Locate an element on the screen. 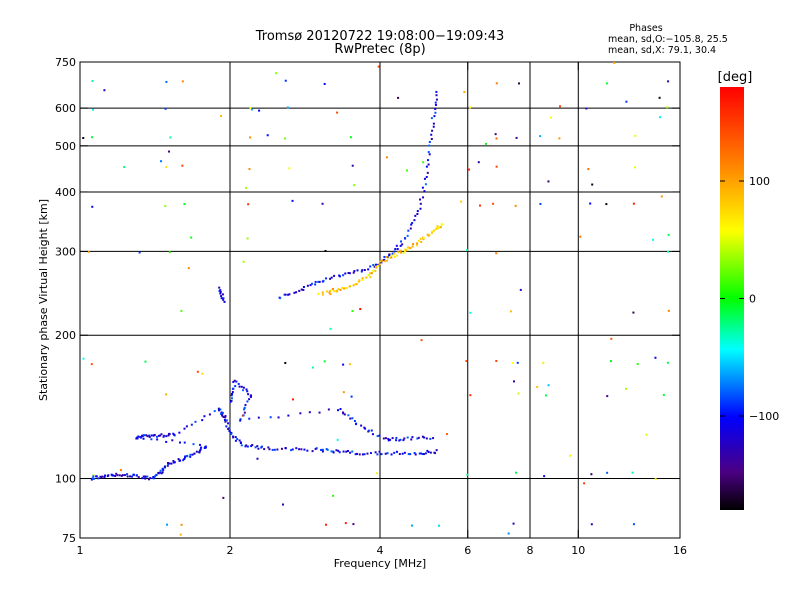  x-tick-label-5: 10 is located at coordinates (578, 550).